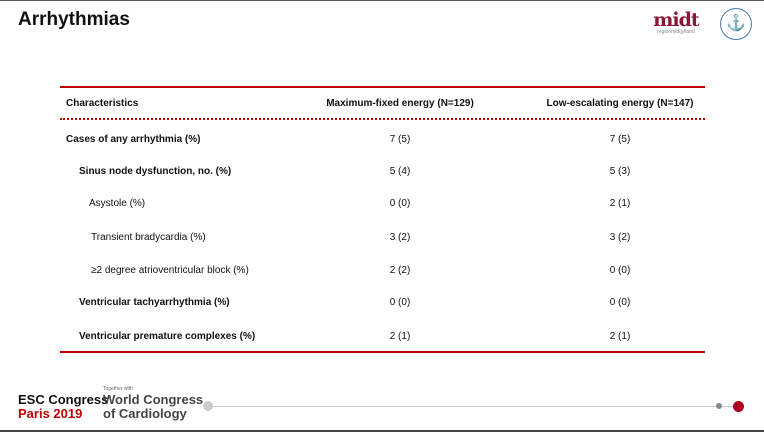  I want to click on university-seal-icon: ⚓, so click(736, 24).